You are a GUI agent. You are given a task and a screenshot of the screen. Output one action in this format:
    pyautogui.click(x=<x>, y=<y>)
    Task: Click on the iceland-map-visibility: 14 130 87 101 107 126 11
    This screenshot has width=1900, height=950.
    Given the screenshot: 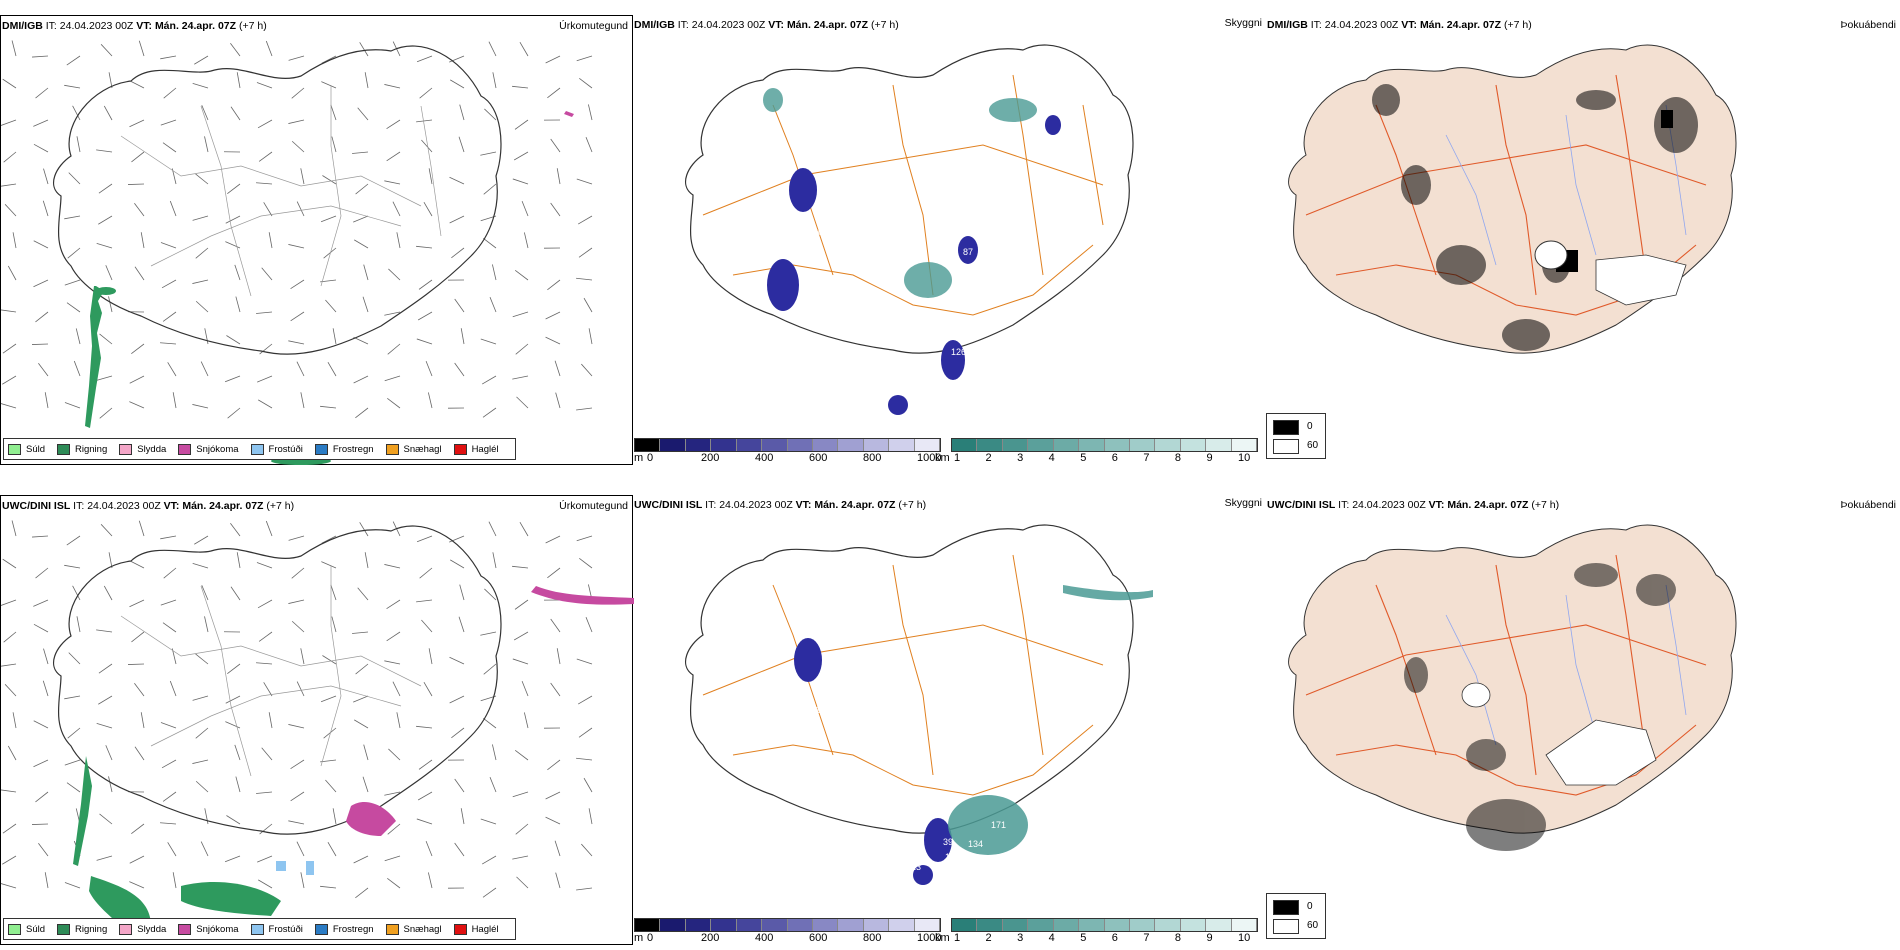 What is the action you would take?
    pyautogui.click(x=909, y=229)
    